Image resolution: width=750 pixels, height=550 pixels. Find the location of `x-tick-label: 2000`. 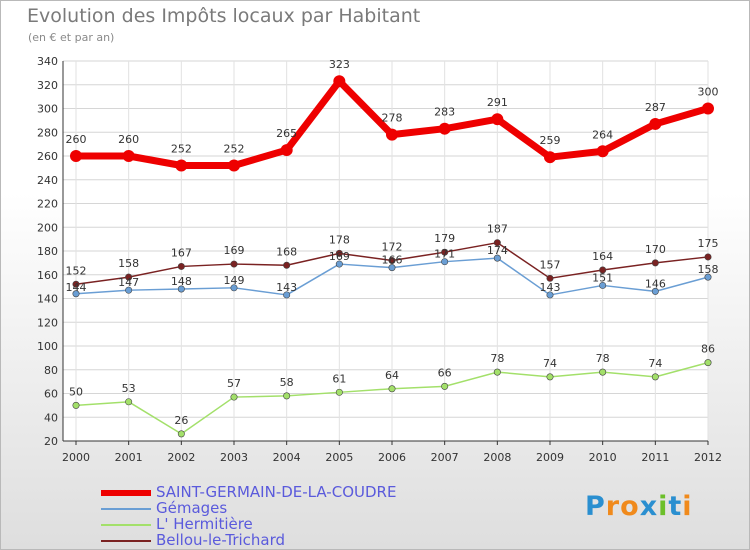

x-tick-label: 2000 is located at coordinates (76, 457).